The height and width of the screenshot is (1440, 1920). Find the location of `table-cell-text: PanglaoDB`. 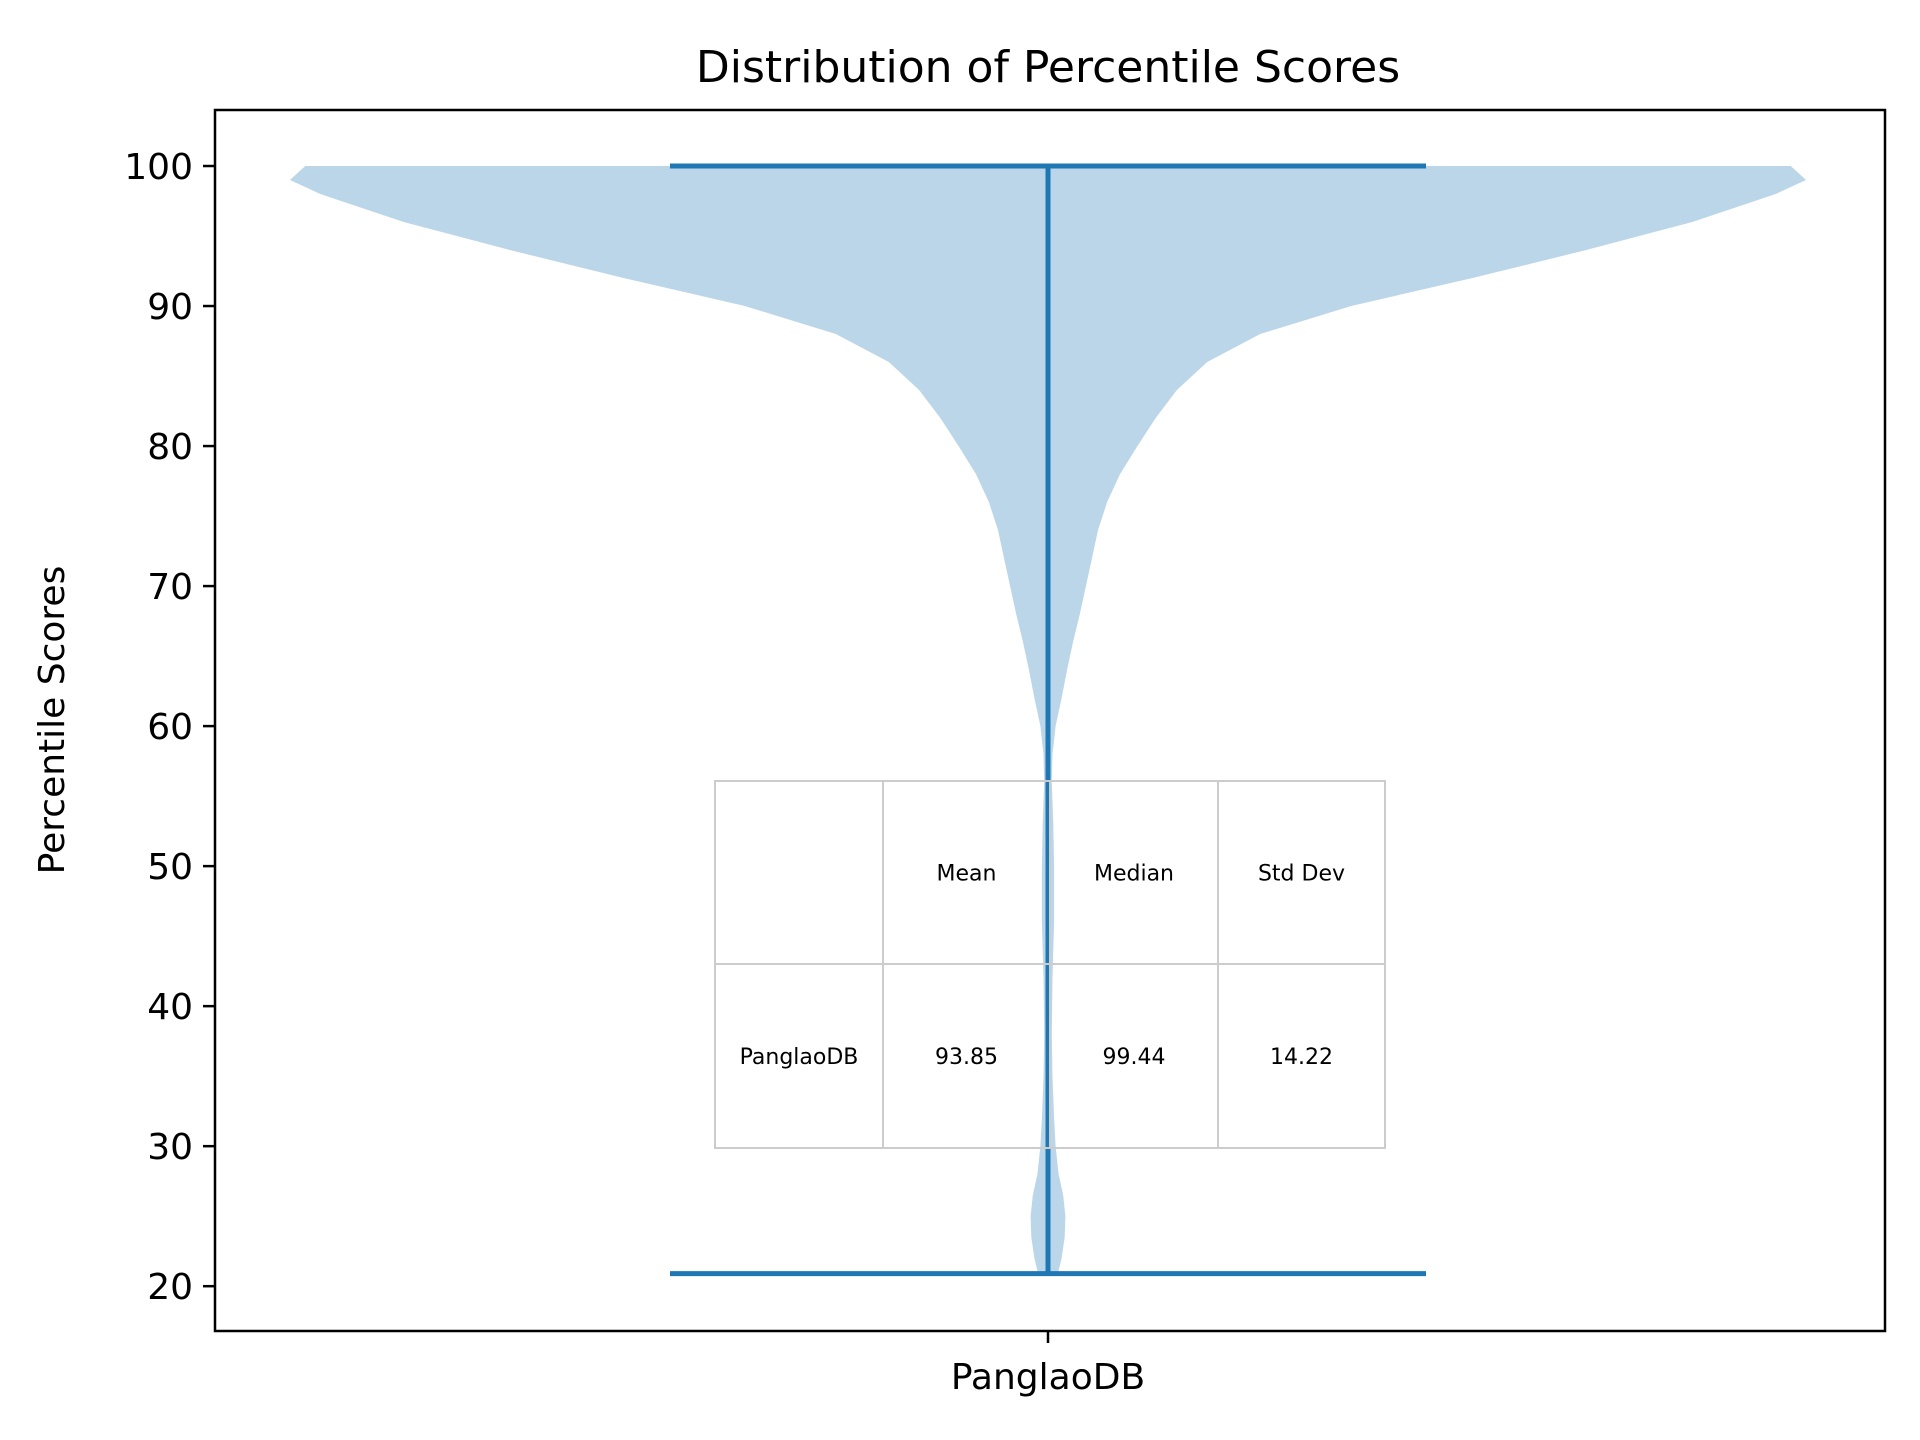

table-cell-text: PanglaoDB is located at coordinates (799, 1057).